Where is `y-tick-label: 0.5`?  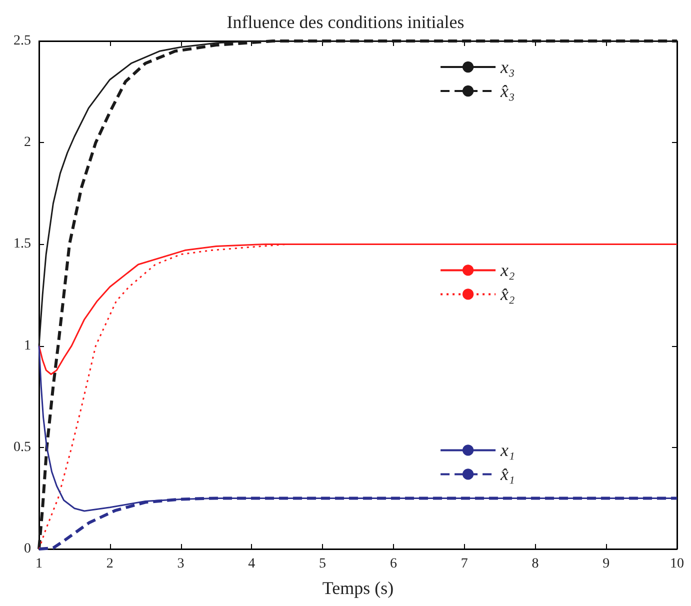
y-tick-label: 0.5 is located at coordinates (22, 447).